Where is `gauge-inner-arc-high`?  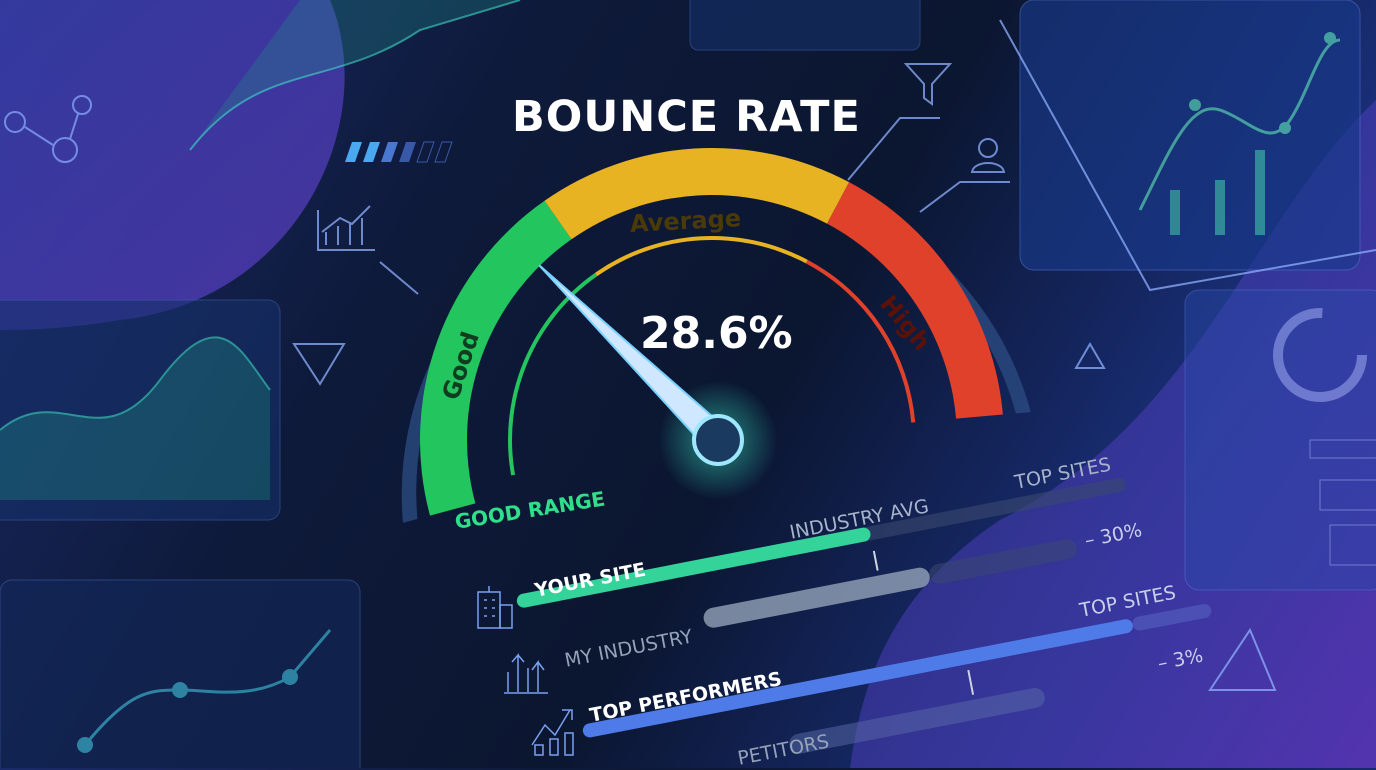
gauge-inner-arc-high is located at coordinates (860, 341).